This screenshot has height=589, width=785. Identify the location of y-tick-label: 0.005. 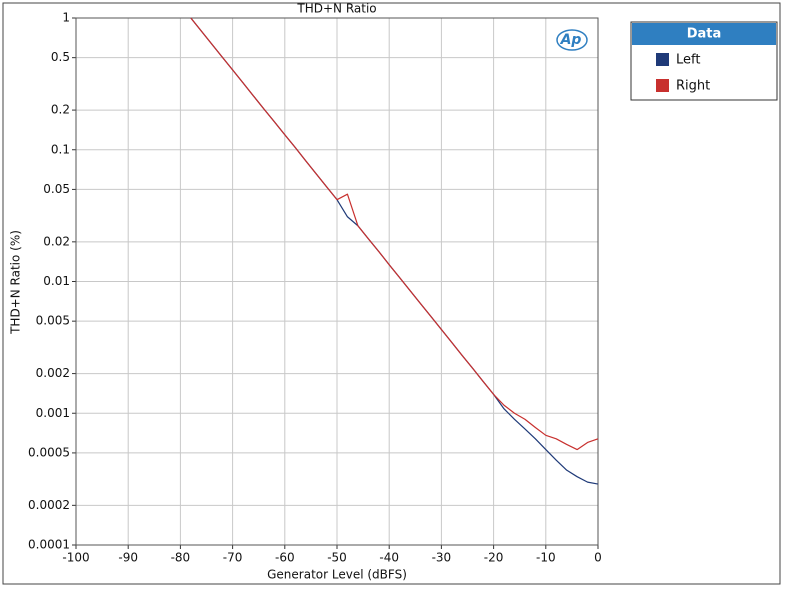
(53, 321).